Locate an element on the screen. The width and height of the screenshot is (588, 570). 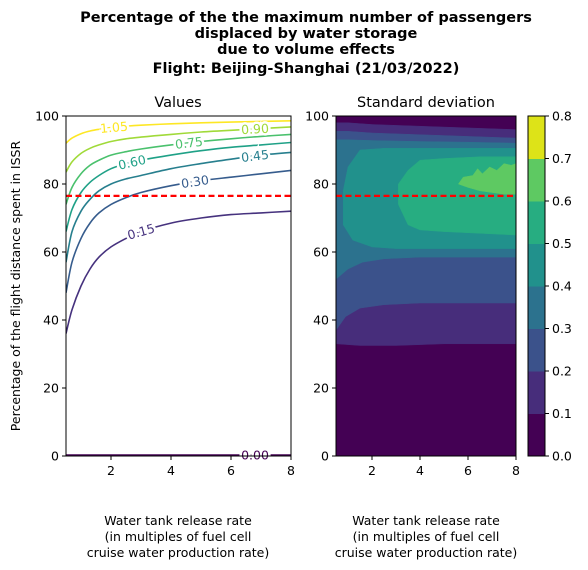
left-x-ticks: 2 4 6 8 is located at coordinates (201, 467).